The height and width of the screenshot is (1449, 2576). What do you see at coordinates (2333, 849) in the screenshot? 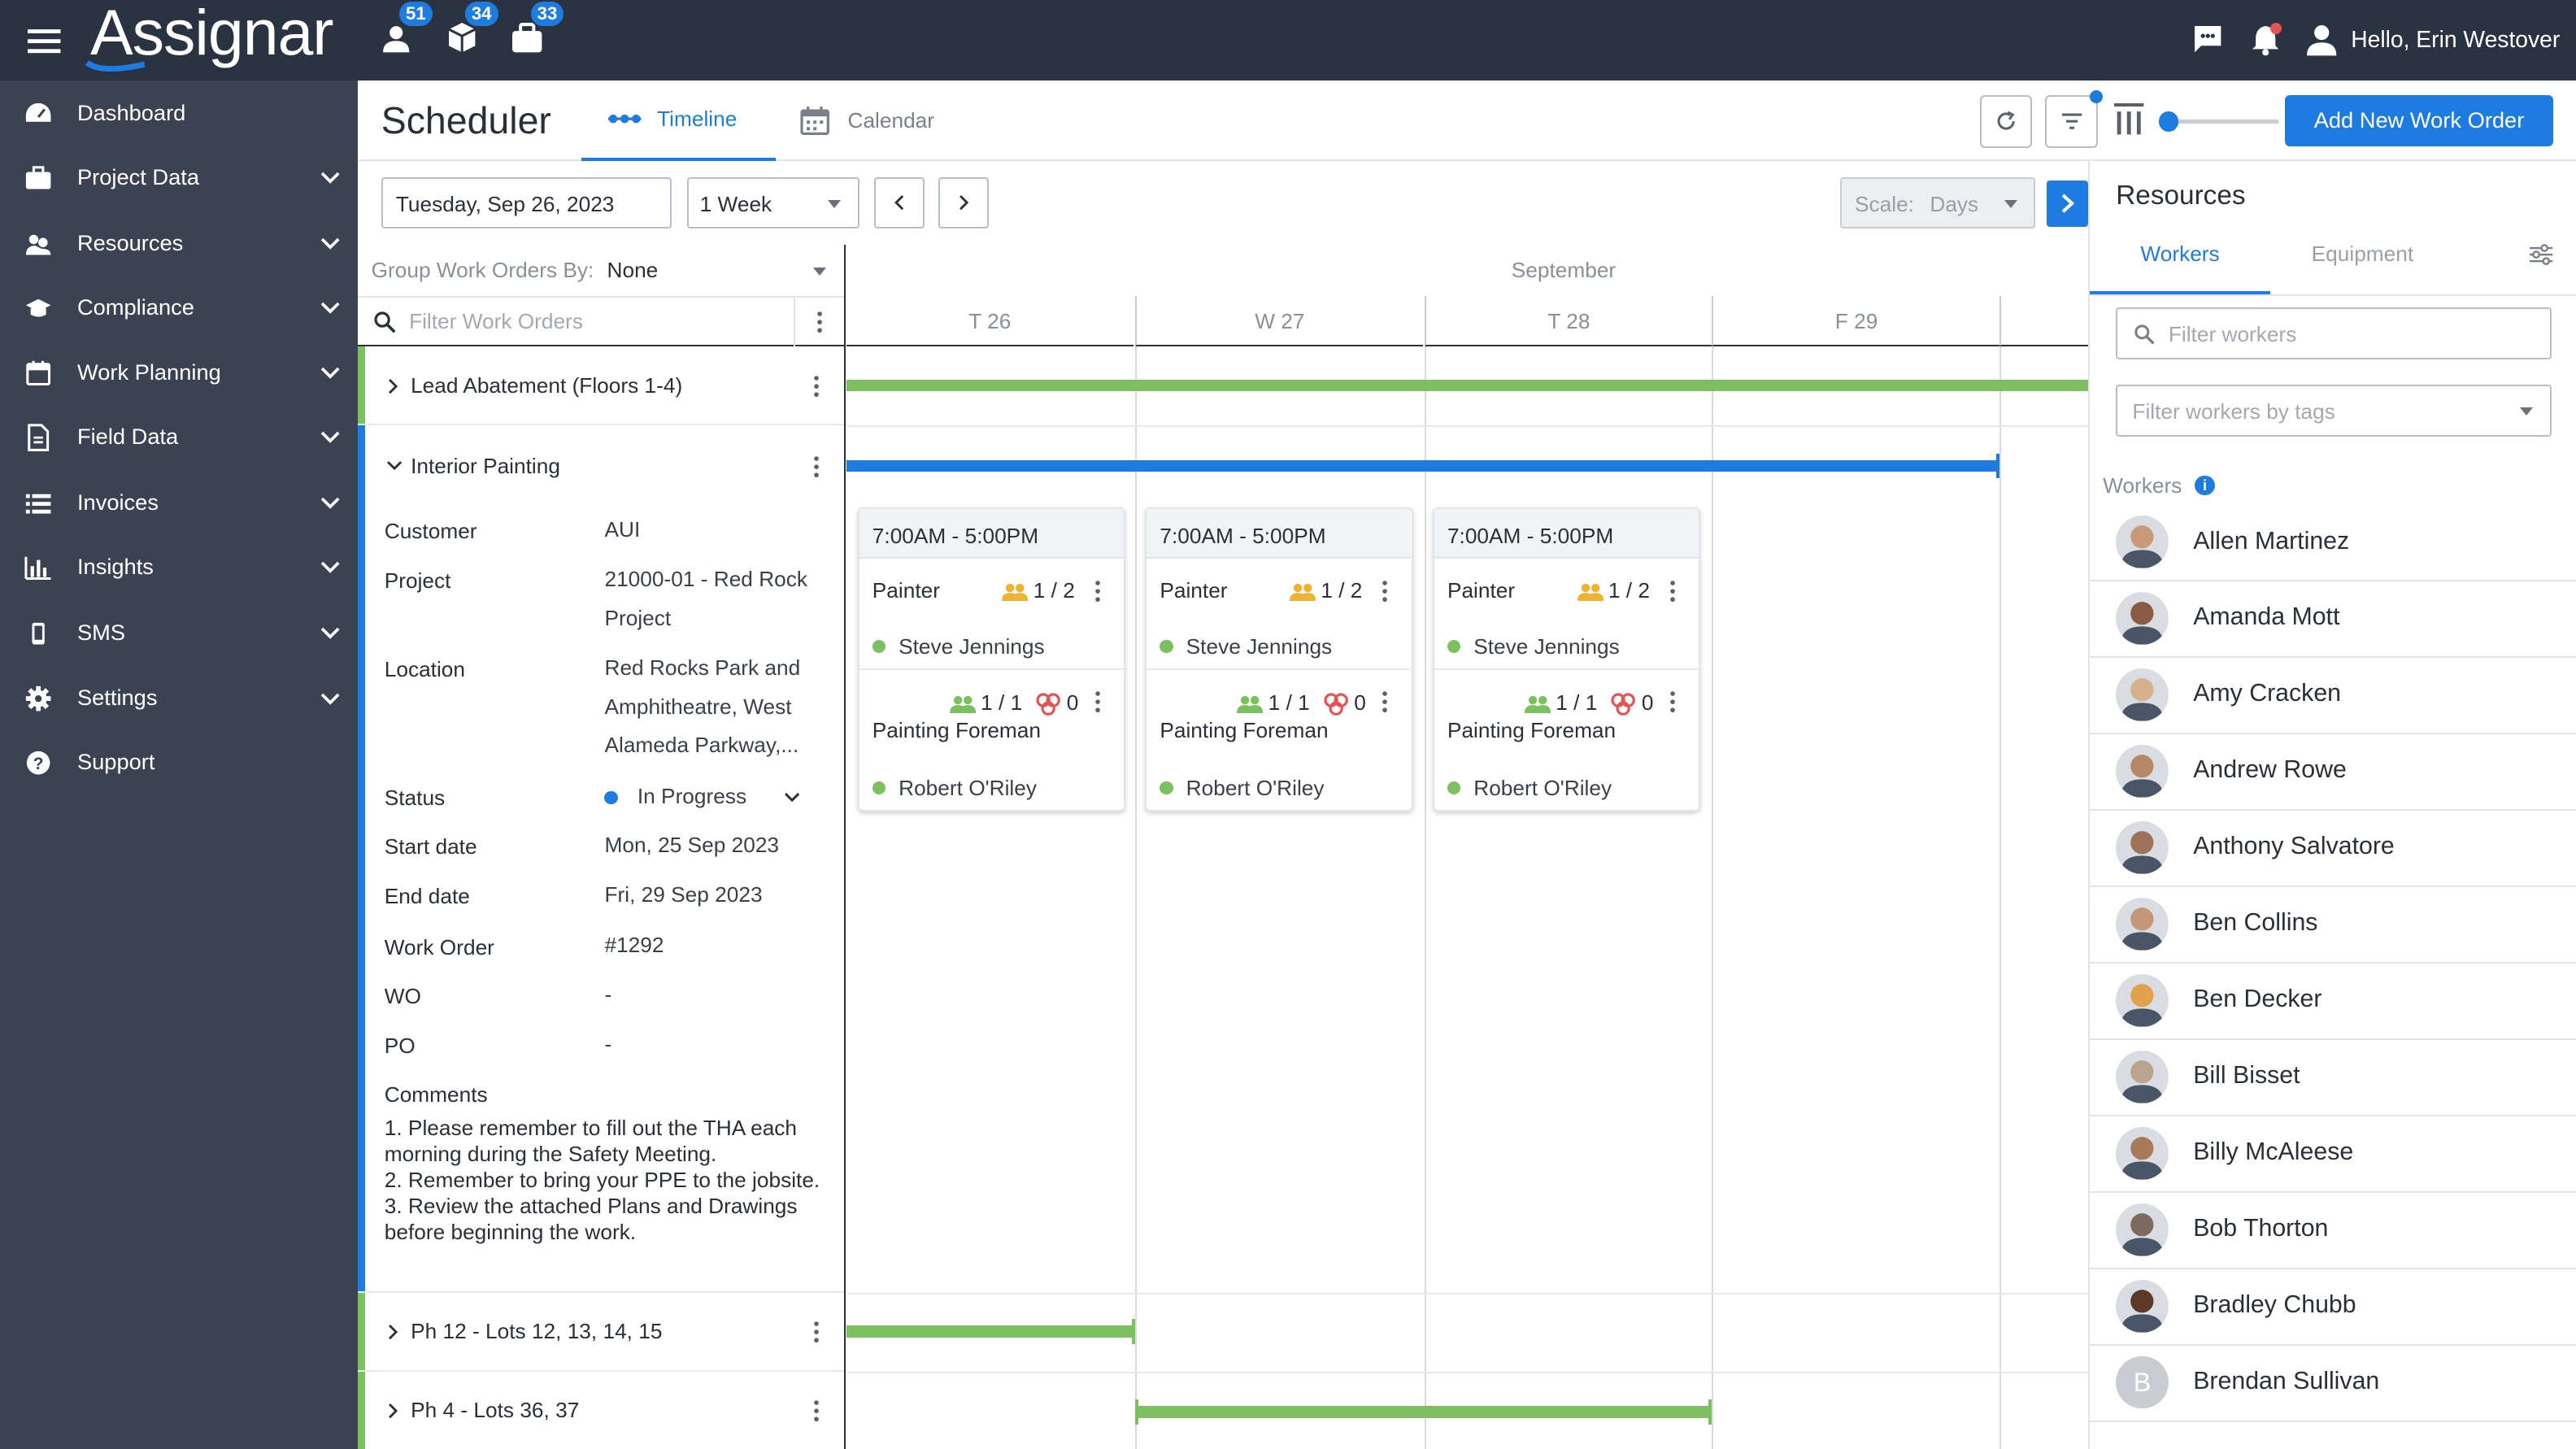
I see `worker-row: Anthony Salvatore` at bounding box center [2333, 849].